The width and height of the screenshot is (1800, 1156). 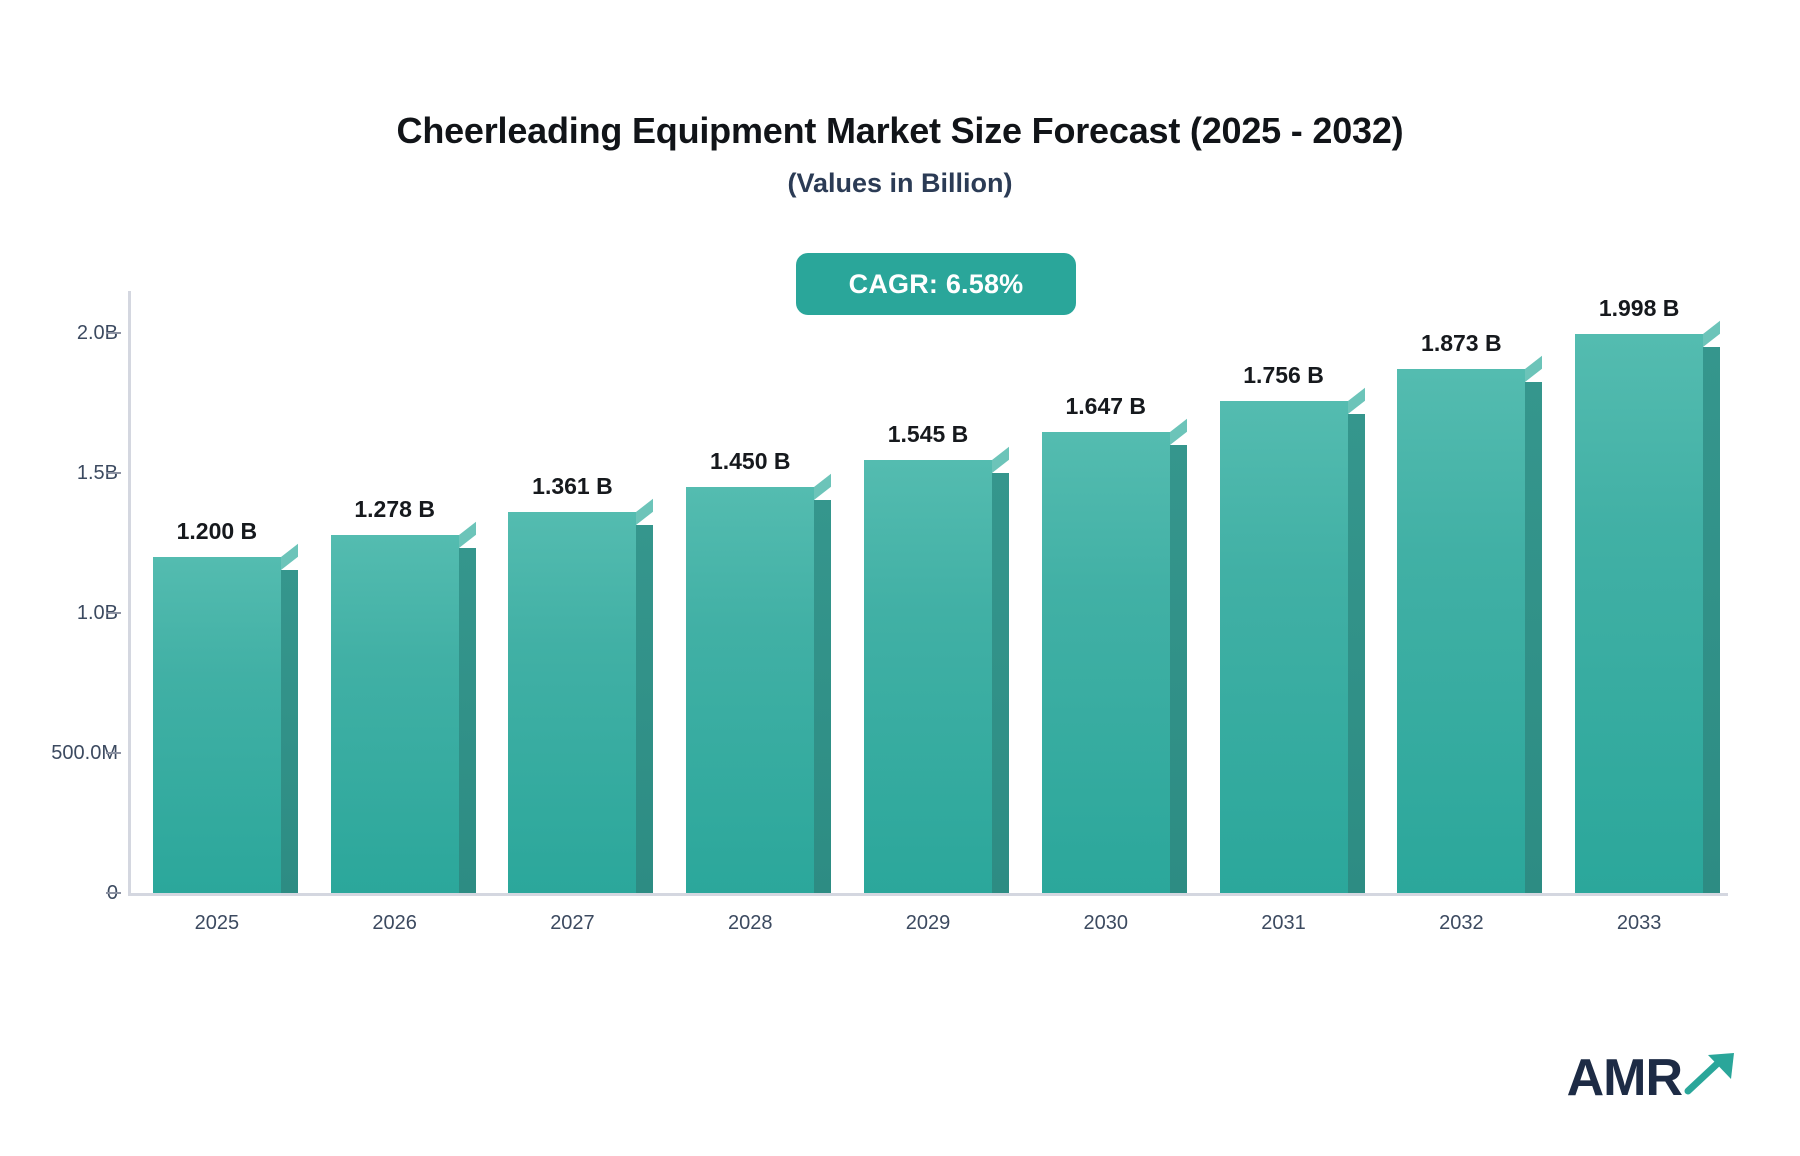 What do you see at coordinates (1283, 375) in the screenshot?
I see `bar-value-label: 1.756 B` at bounding box center [1283, 375].